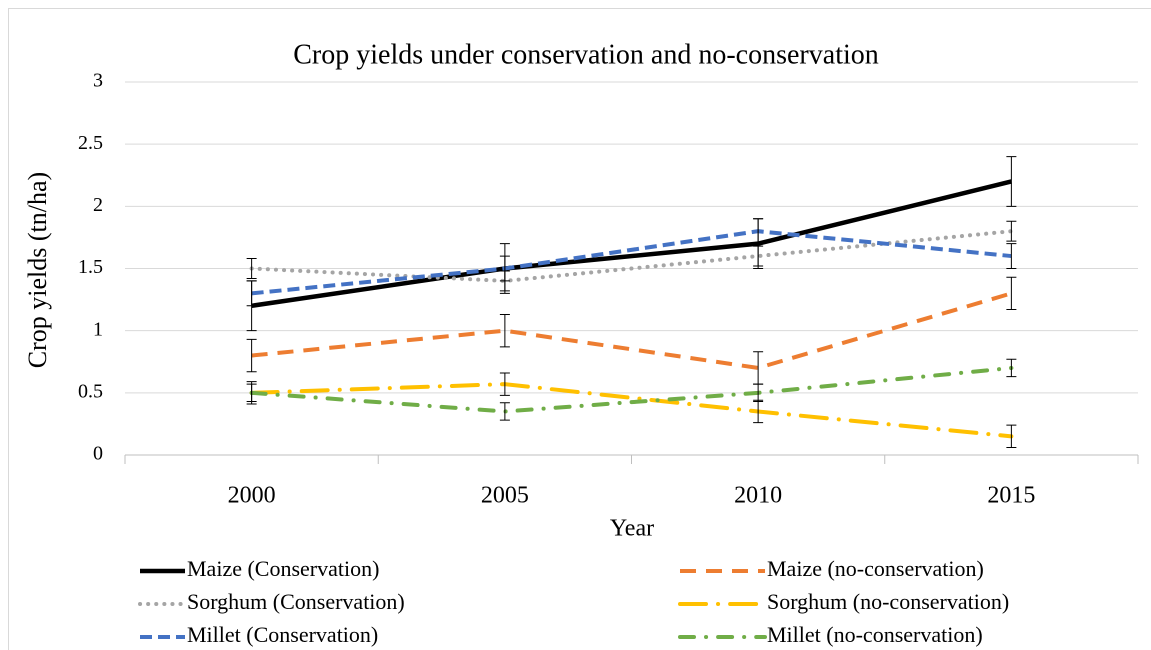  Describe the element at coordinates (875, 634) in the screenshot. I see `legend-label: Millet (no-conservation)` at that location.